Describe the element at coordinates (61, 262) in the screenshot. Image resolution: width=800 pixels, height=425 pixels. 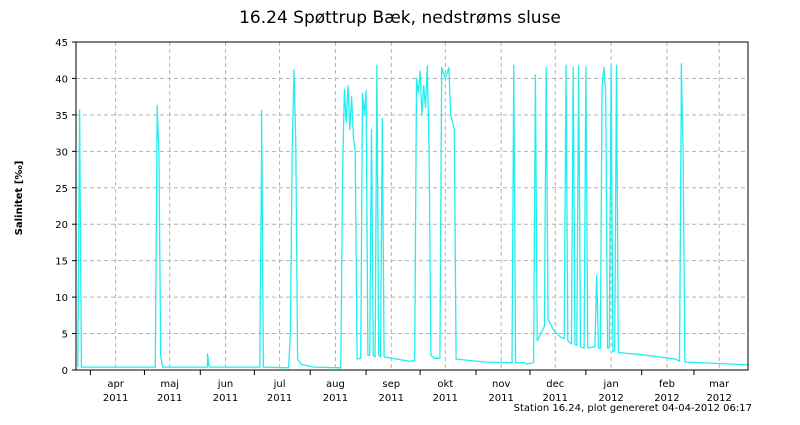
I see `y-tick-label: 15` at that location.